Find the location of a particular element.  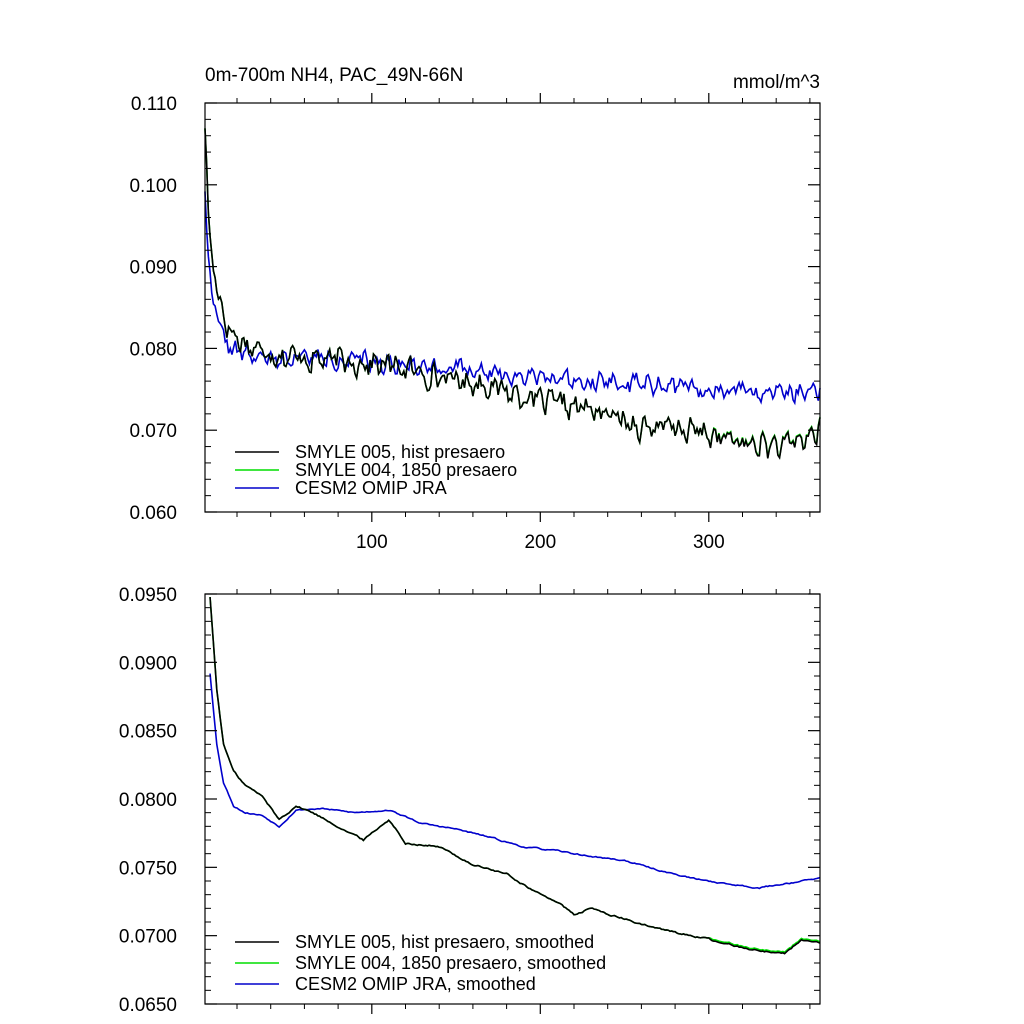

legend-entry: CESM2 OMIP JRA, smoothed is located at coordinates (415, 984).